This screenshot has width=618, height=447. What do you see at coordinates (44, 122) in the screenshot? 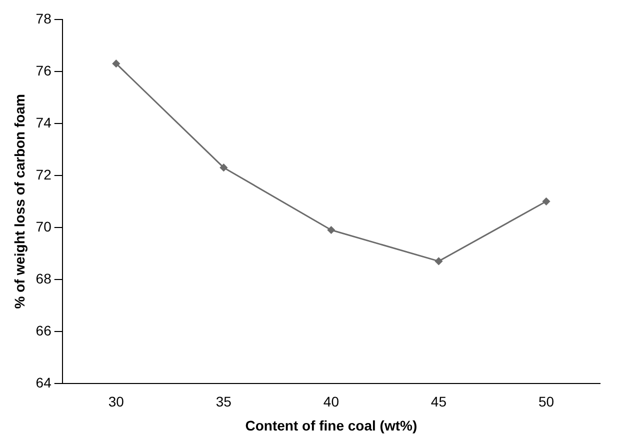
I see `y-tick-label: 74` at bounding box center [44, 122].